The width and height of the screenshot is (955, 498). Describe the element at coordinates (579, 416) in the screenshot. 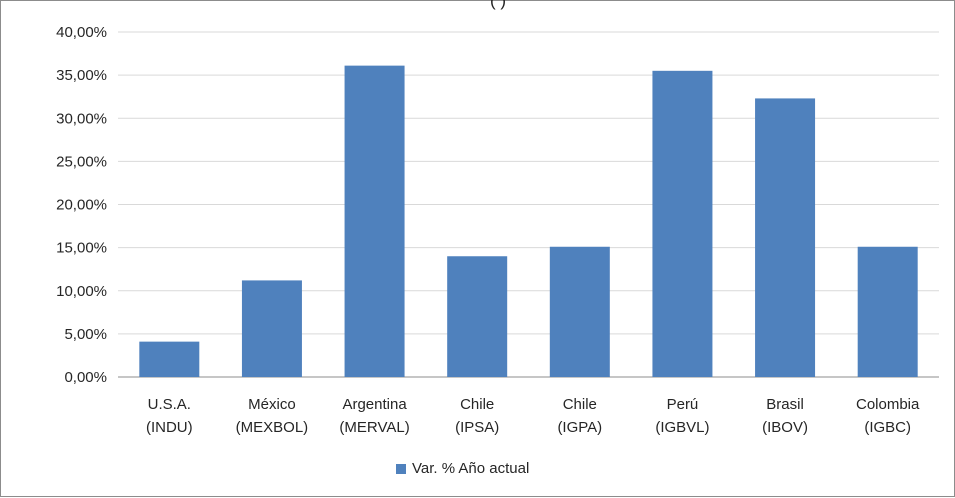

I see `x-category-label: Chile (IGPA)` at that location.